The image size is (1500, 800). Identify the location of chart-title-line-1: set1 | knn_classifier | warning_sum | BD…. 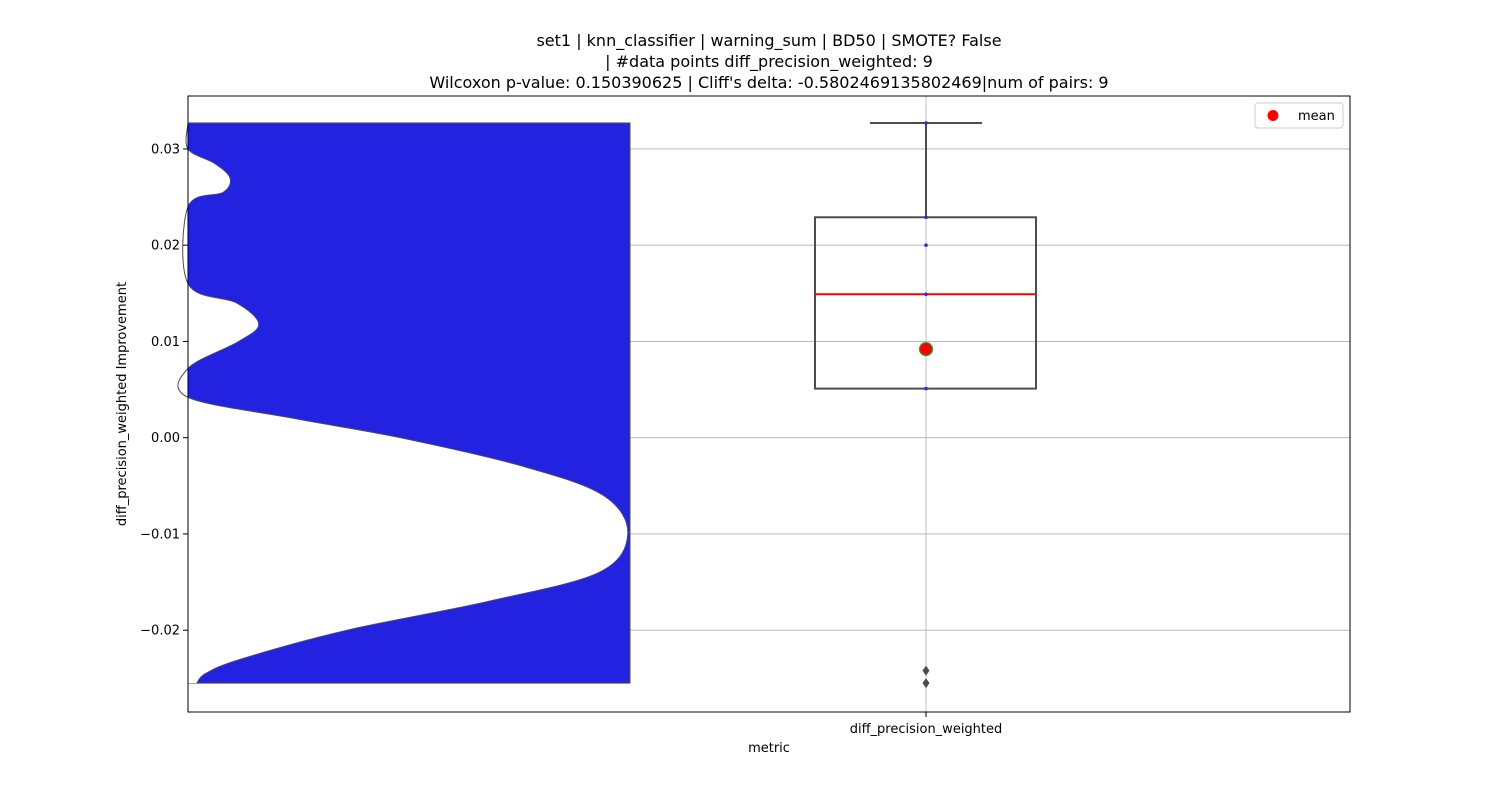
(768, 41).